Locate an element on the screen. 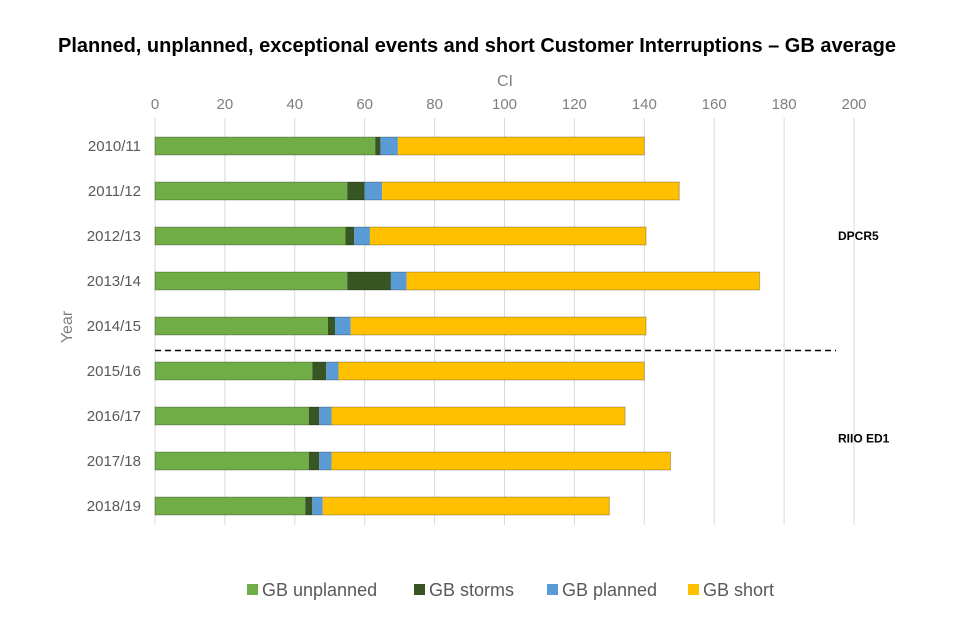 The width and height of the screenshot is (964, 638). x-tick-label: 120 is located at coordinates (574, 104).